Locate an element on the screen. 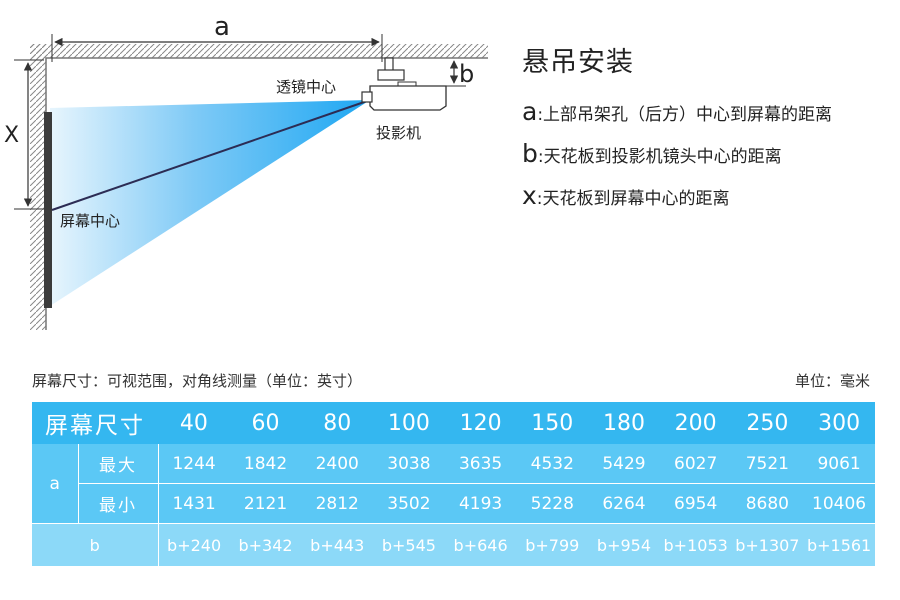 The width and height of the screenshot is (900, 600). min-cell: 2121 is located at coordinates (265, 503).